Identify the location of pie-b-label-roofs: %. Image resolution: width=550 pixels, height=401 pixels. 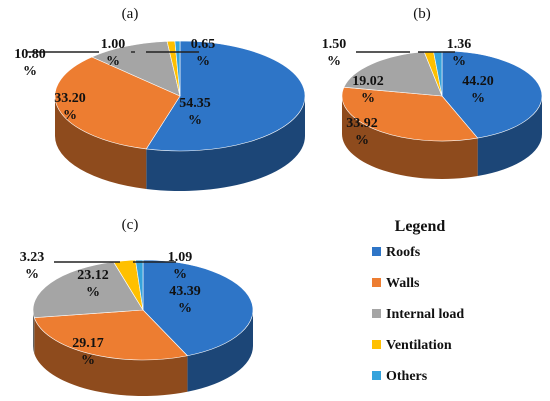
(478, 98).